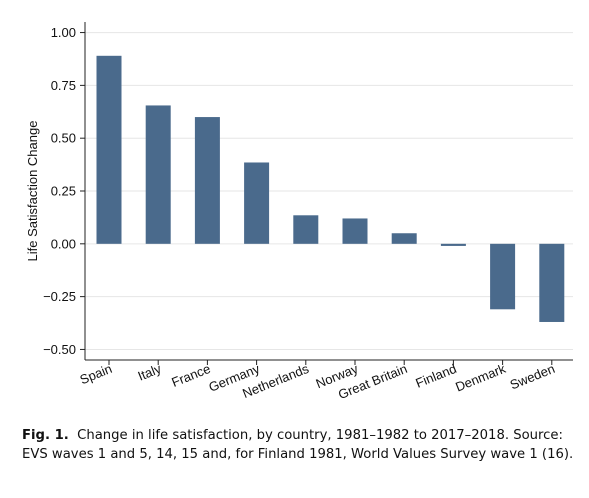 The image size is (589, 498). What do you see at coordinates (453, 244) in the screenshot?
I see `bar-finland` at bounding box center [453, 244].